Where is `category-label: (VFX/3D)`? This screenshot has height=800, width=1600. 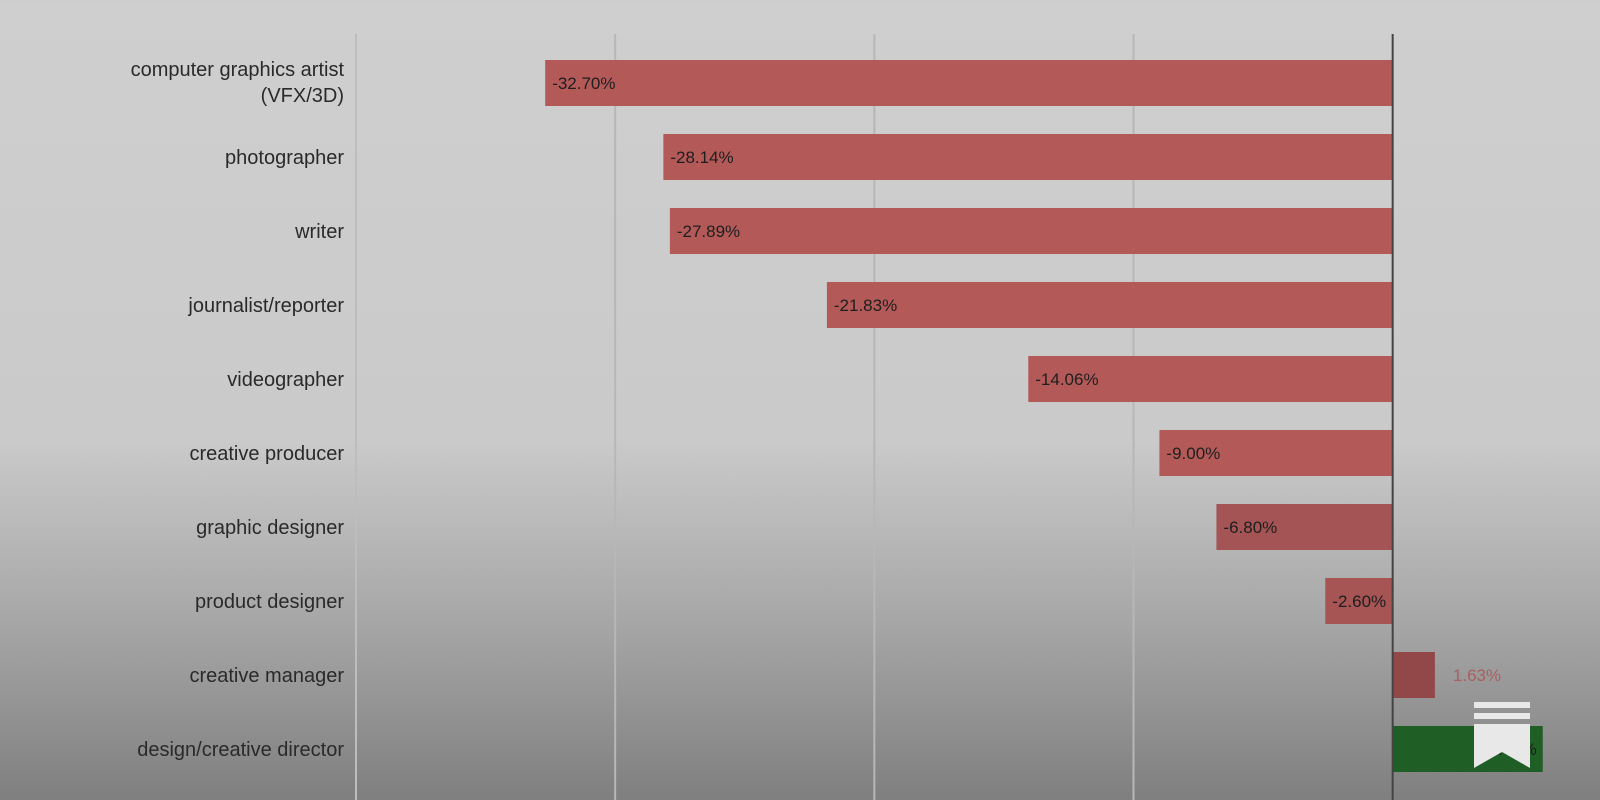 category-label: (VFX/3D) is located at coordinates (302, 96).